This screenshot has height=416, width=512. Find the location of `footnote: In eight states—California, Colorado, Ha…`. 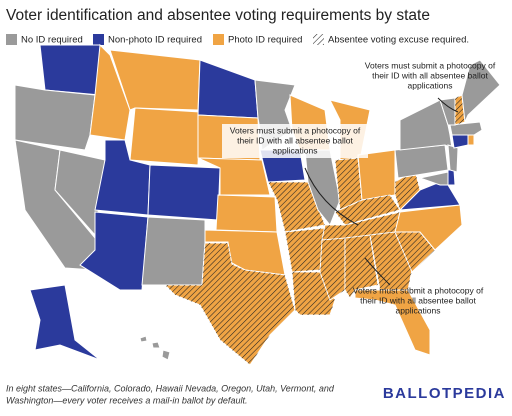

footnote: In eight states—California, Colorado, Ha… is located at coordinates (170, 394).